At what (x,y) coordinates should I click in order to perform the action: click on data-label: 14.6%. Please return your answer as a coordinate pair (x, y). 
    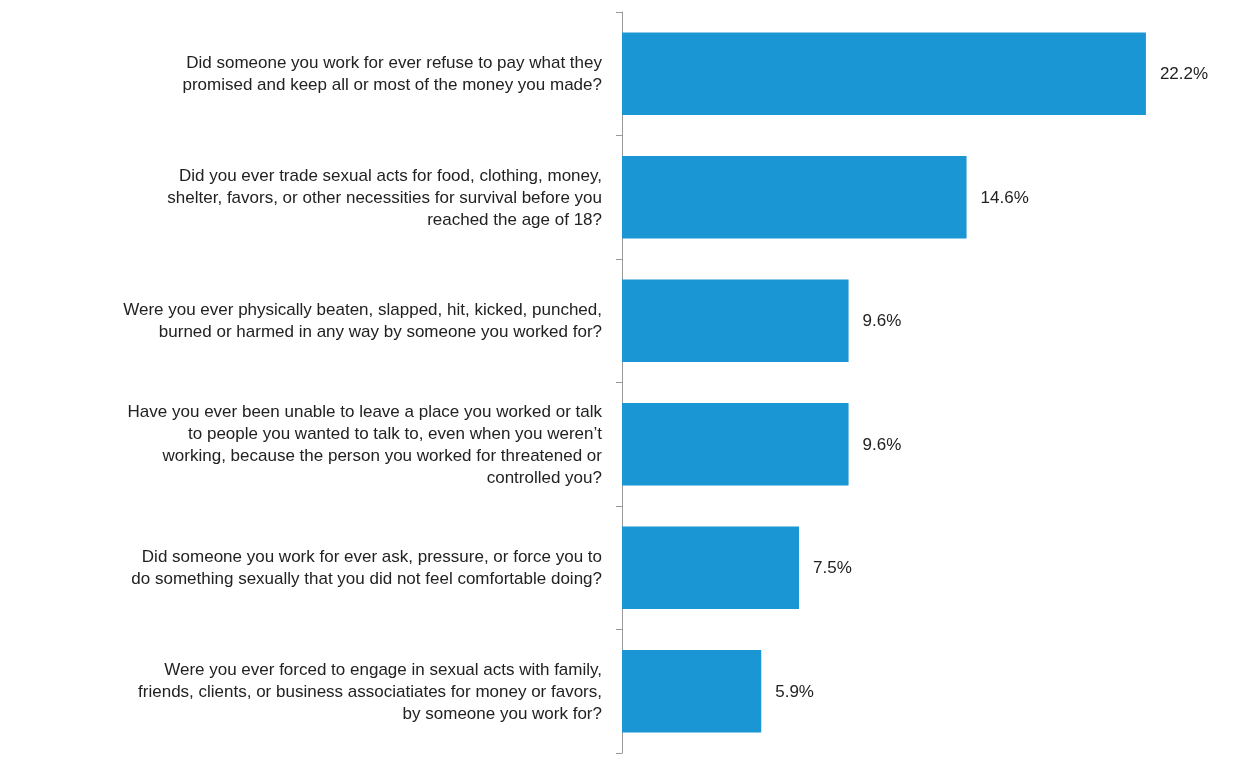
    Looking at the image, I should click on (1004, 197).